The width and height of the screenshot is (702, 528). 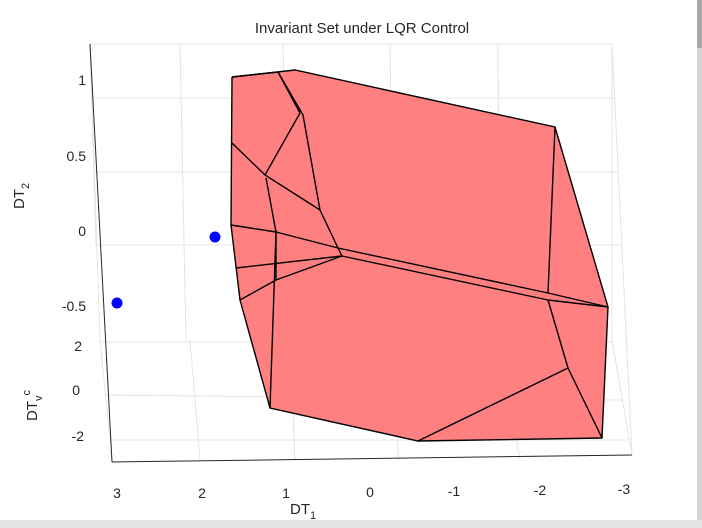 I want to click on y-axis-line, so click(x=101, y=253).